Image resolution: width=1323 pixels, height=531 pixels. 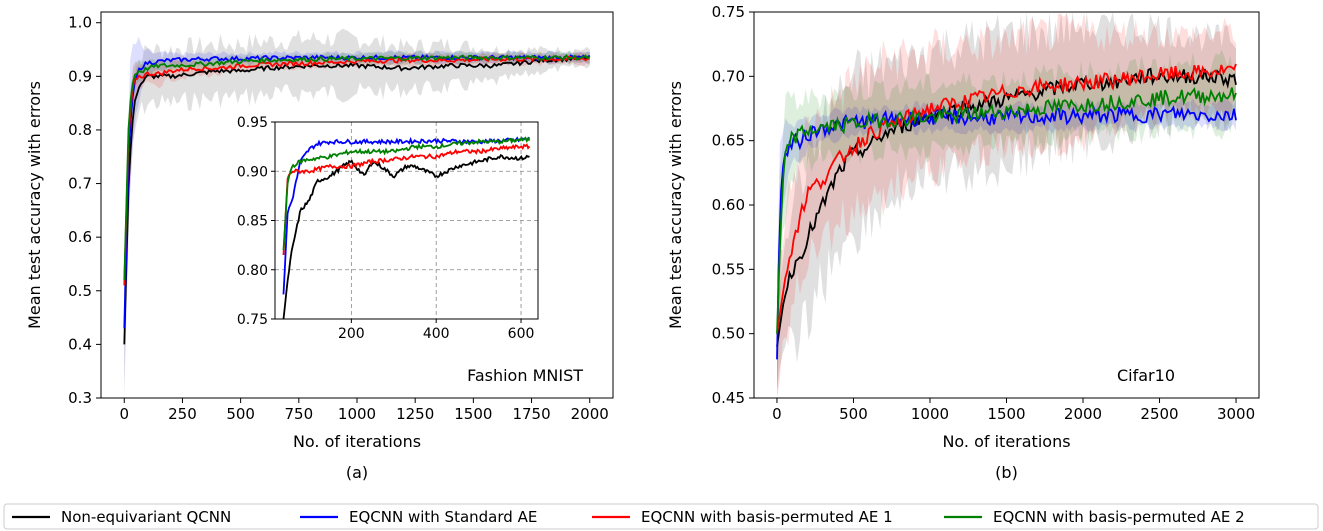 I want to click on legend-label-standard_ae: EQCNN with Standard AE, so click(x=443, y=517).